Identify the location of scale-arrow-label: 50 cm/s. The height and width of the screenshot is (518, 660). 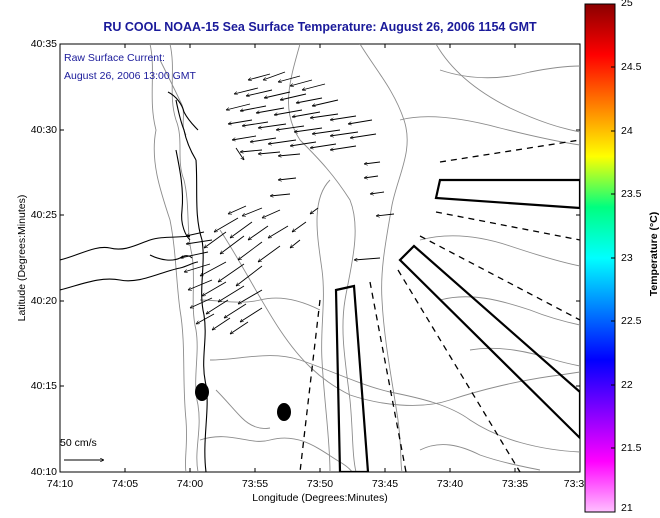
(78, 443).